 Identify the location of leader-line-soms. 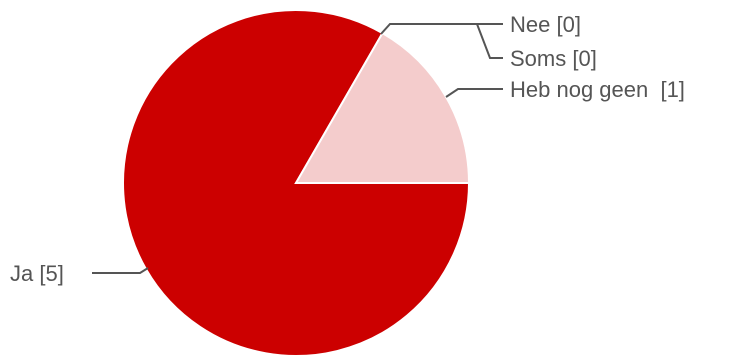
(489, 41).